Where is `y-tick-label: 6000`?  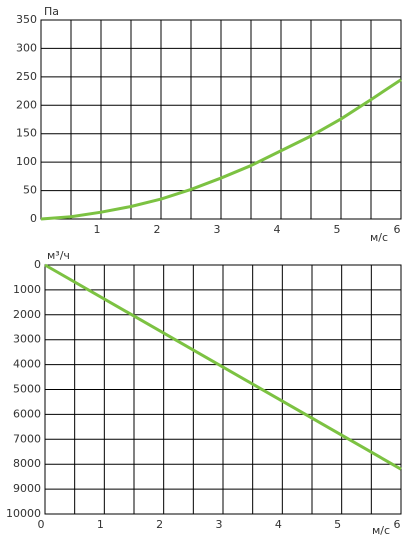
y-tick-label: 6000 is located at coordinates (27, 413).